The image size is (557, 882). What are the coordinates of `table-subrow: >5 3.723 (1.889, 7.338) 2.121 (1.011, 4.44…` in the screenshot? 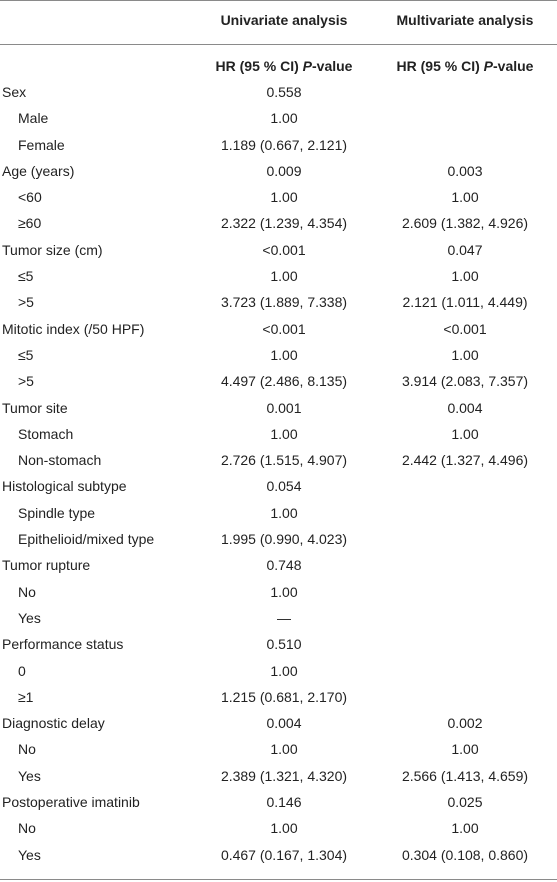 It's located at (278, 302).